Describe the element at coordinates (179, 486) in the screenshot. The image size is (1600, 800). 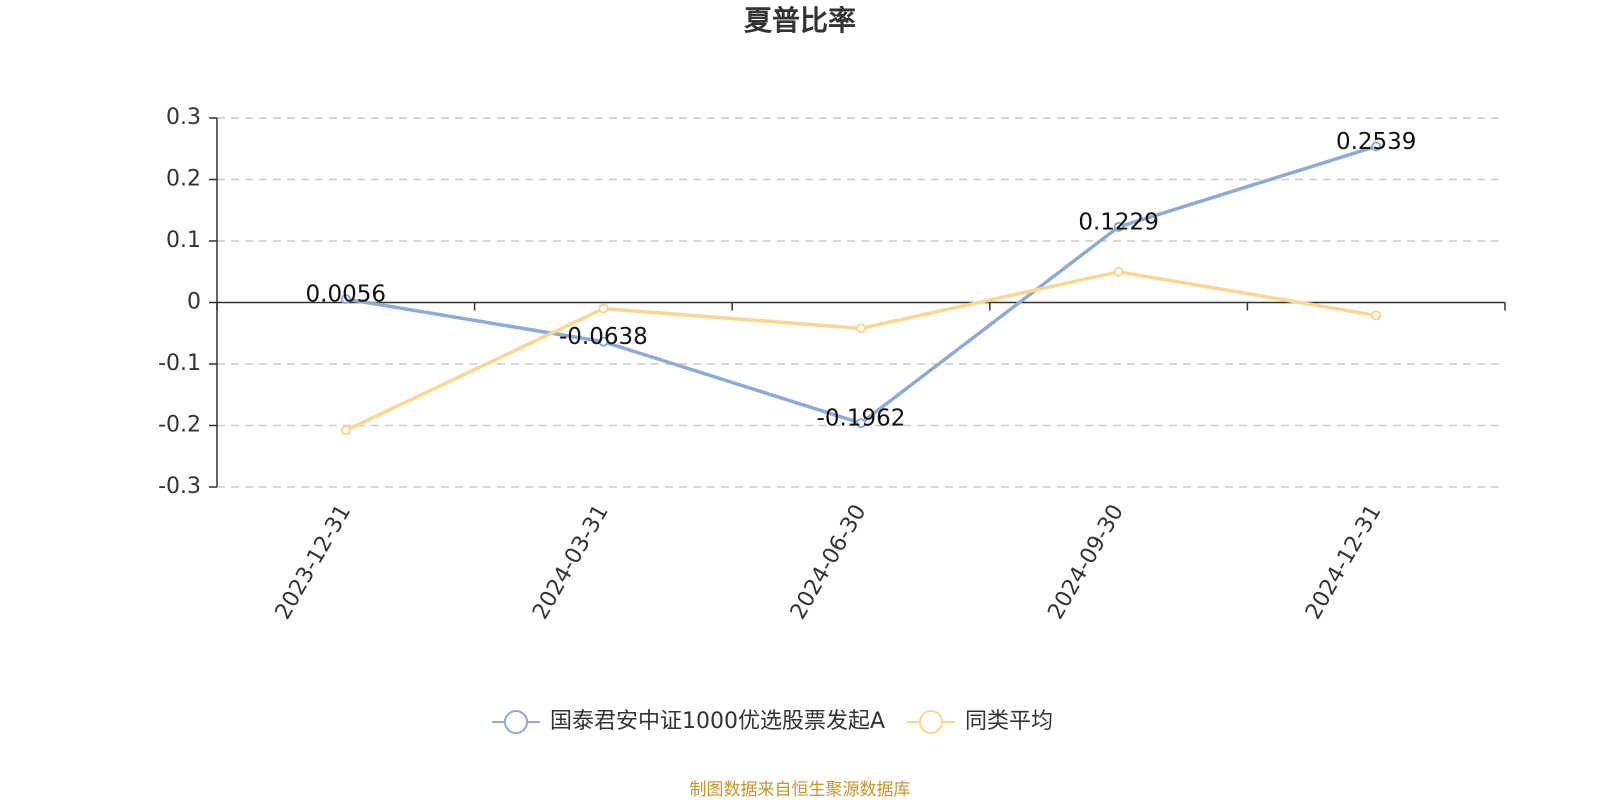
I see `y-tick-label: -0.3` at that location.